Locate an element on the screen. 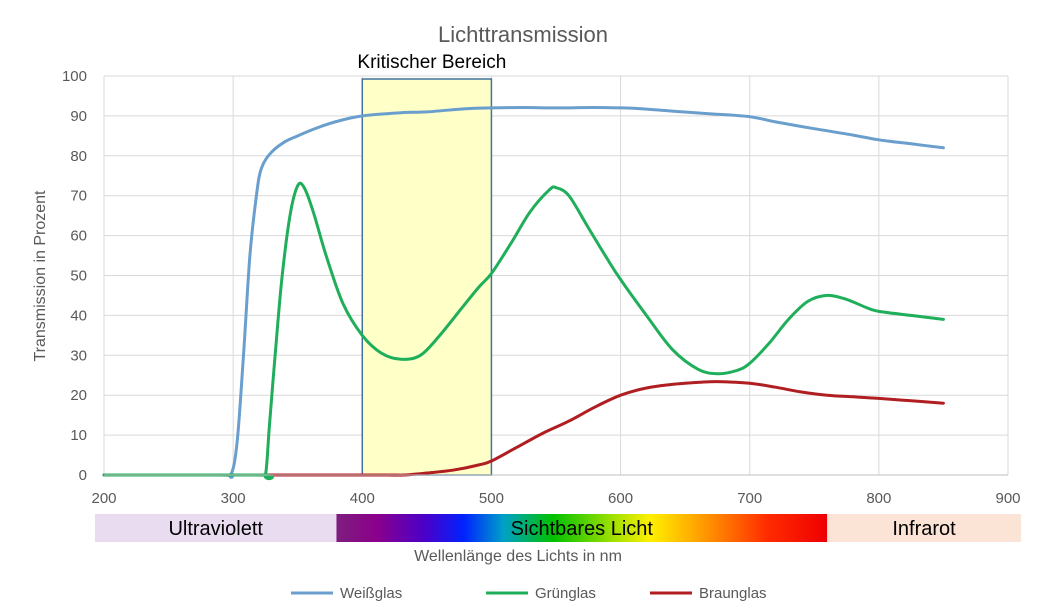 Image resolution: width=1047 pixels, height=615 pixels. y-tick-label: 80 is located at coordinates (78, 156).